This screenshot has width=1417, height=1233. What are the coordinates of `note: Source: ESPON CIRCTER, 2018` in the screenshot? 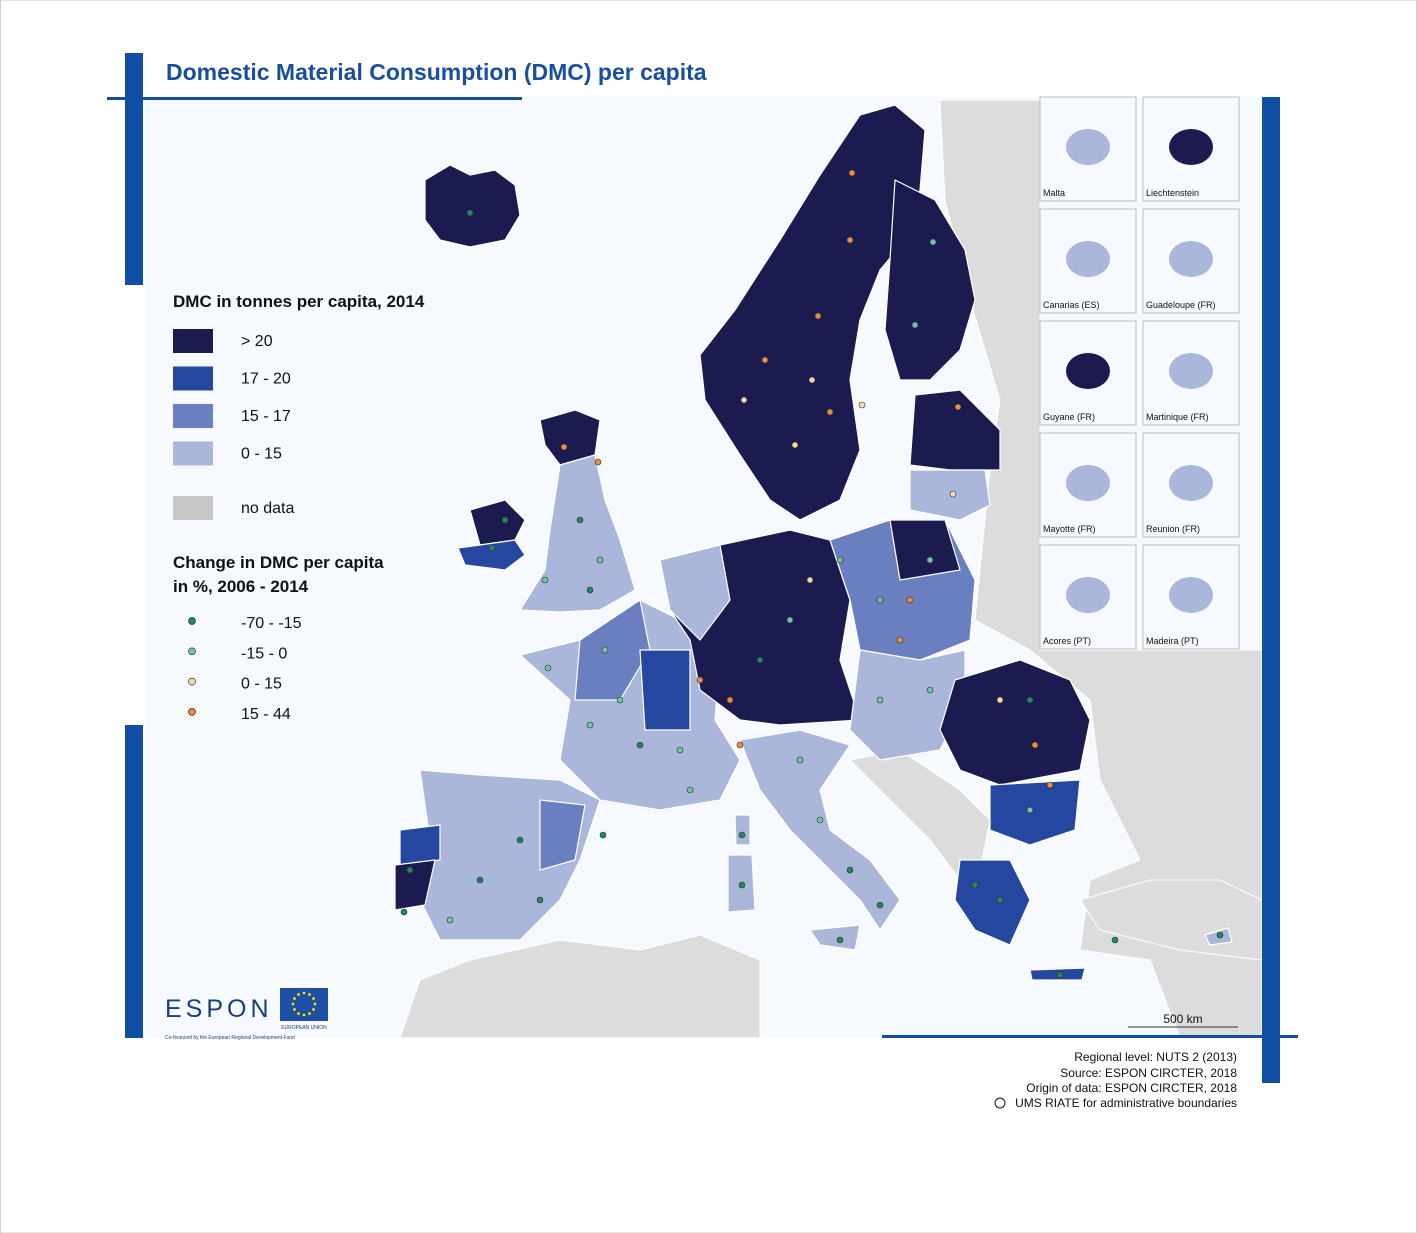 It's located at (1148, 1073).